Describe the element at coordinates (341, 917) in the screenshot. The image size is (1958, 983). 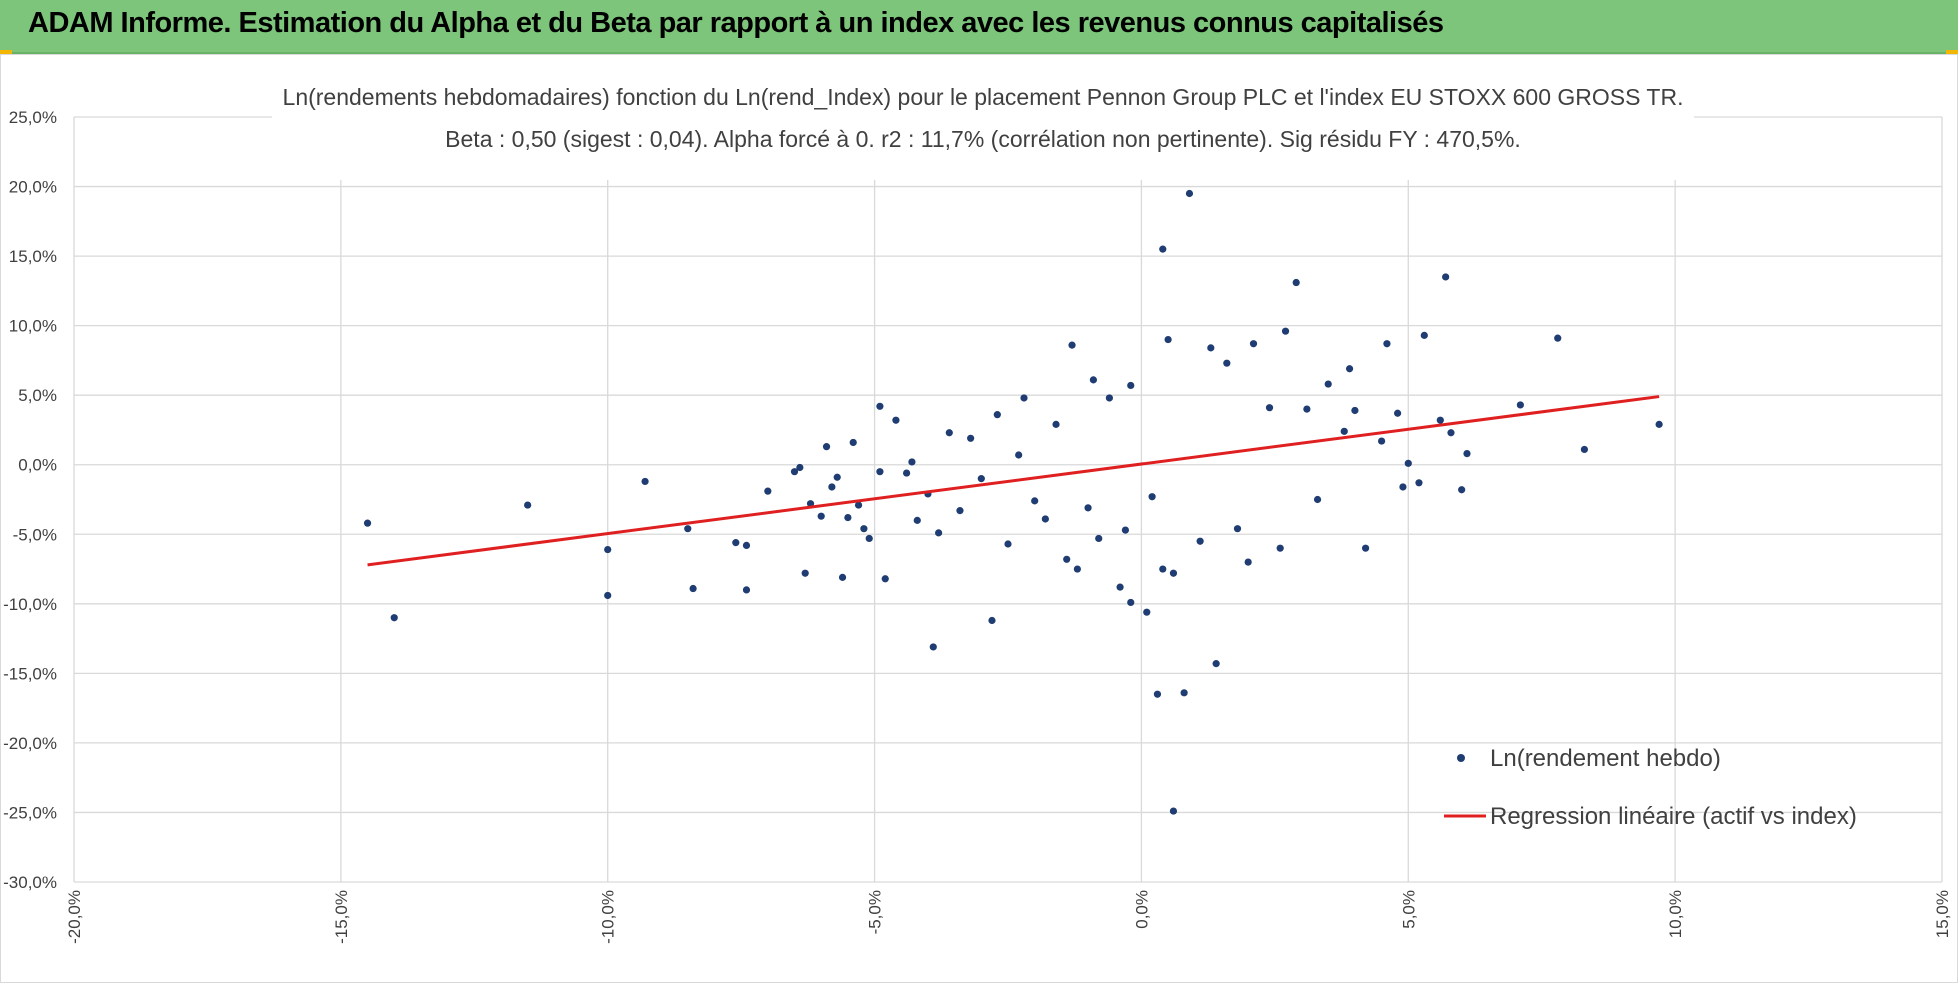
I see `x-tick-label: -15,0%` at that location.